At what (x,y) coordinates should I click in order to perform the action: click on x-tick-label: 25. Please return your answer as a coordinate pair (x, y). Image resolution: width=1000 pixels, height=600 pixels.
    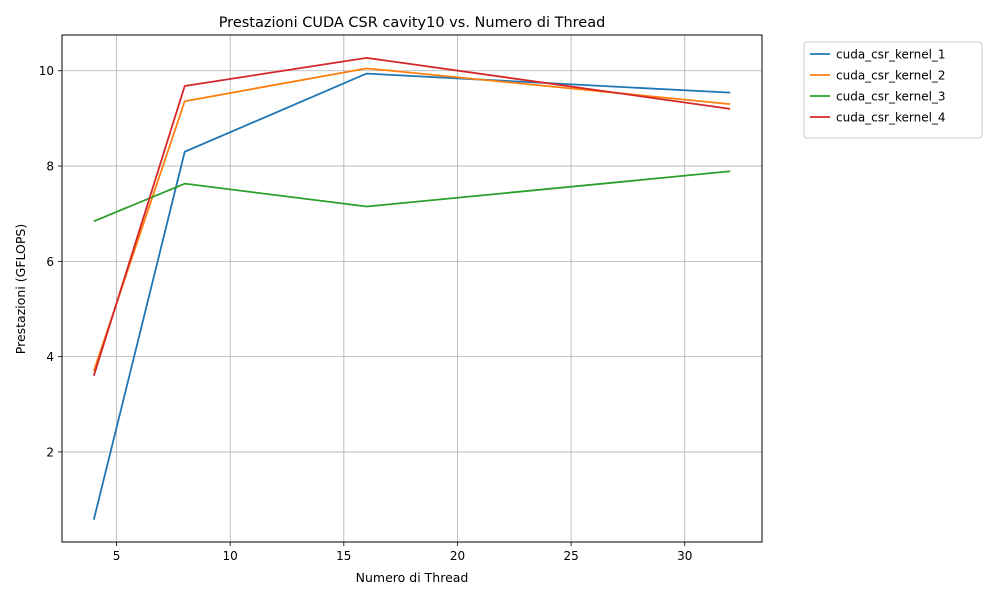
    Looking at the image, I should click on (570, 556).